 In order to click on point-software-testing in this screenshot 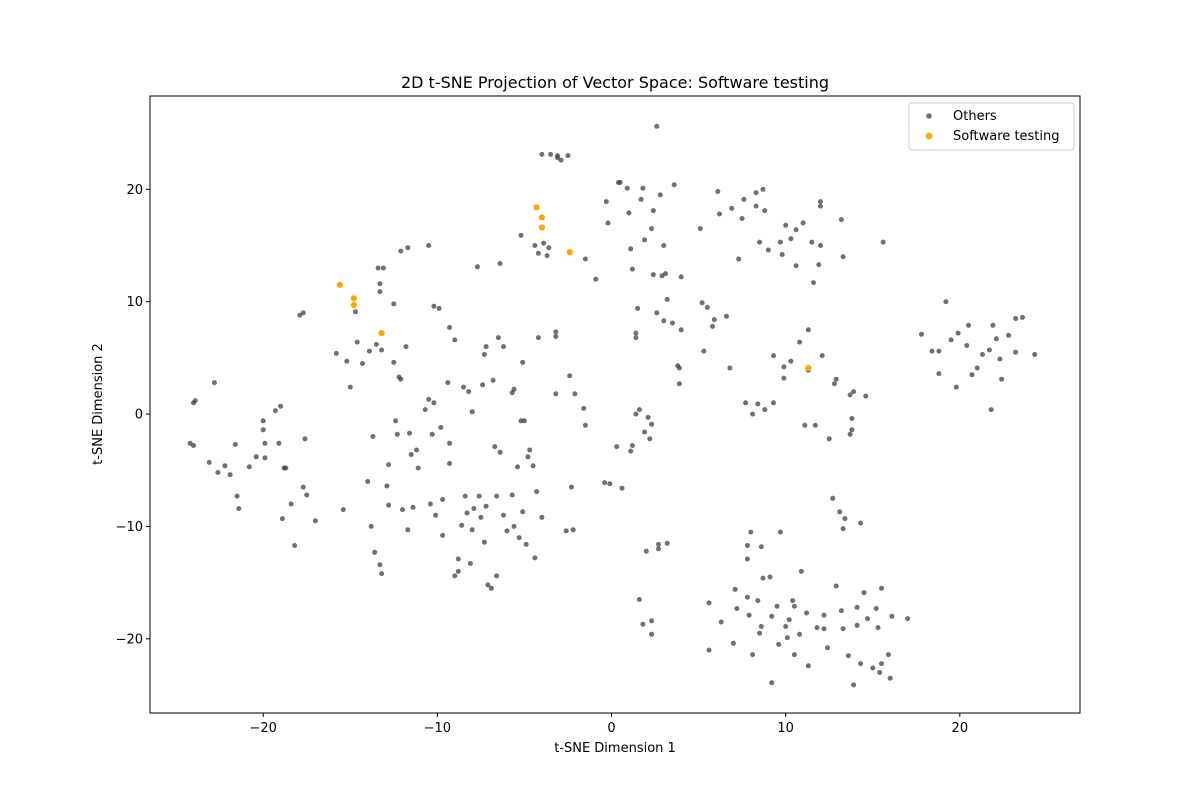, I will do `click(353, 298)`.